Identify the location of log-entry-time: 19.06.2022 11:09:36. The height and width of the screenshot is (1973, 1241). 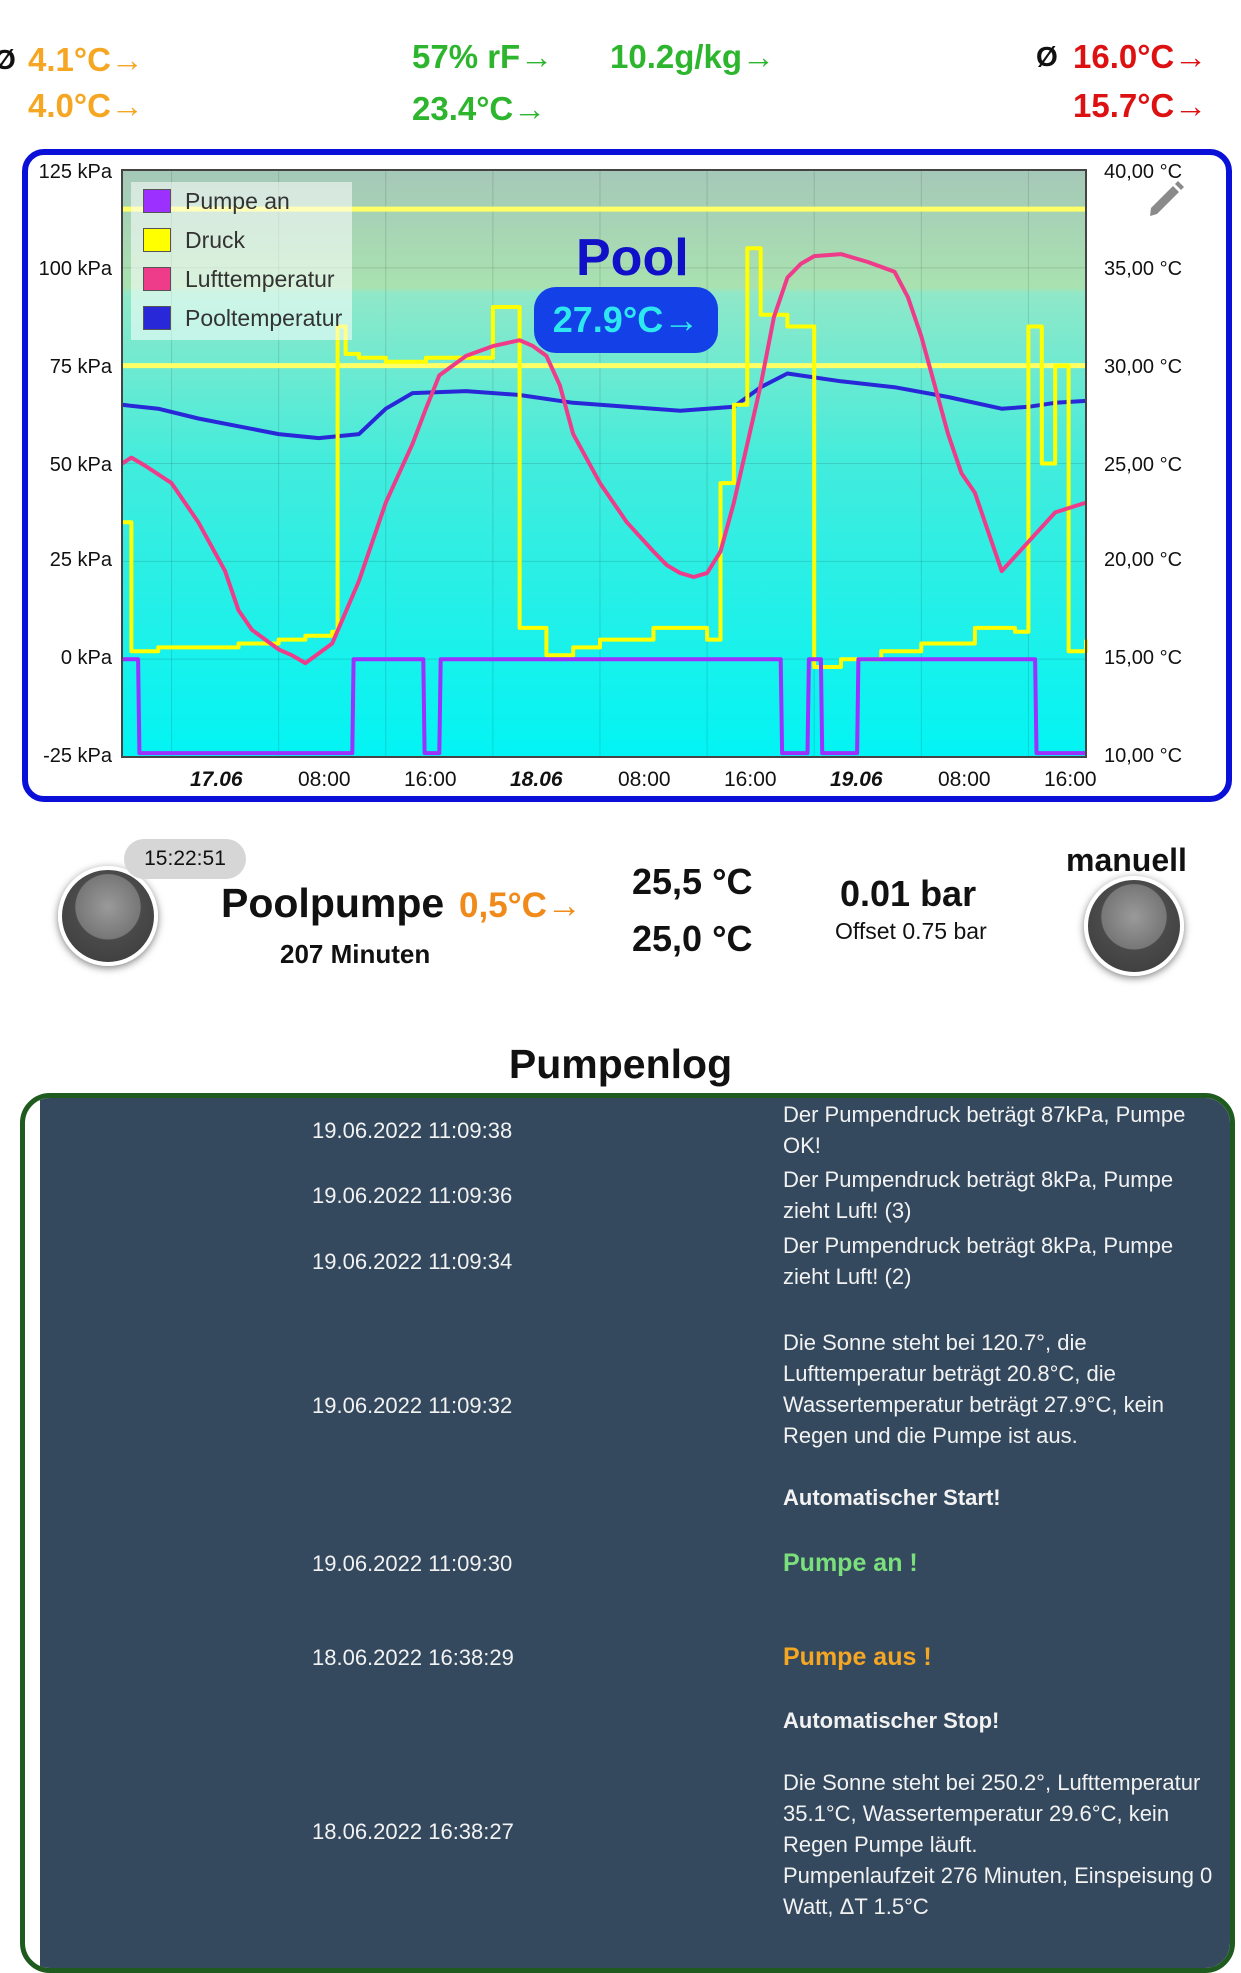
(412, 1195).